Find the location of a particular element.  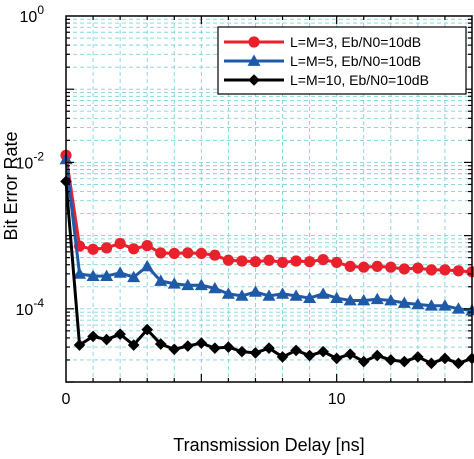

legend-entry: L=M=5, Eb/N0=10dB is located at coordinates (322, 61).